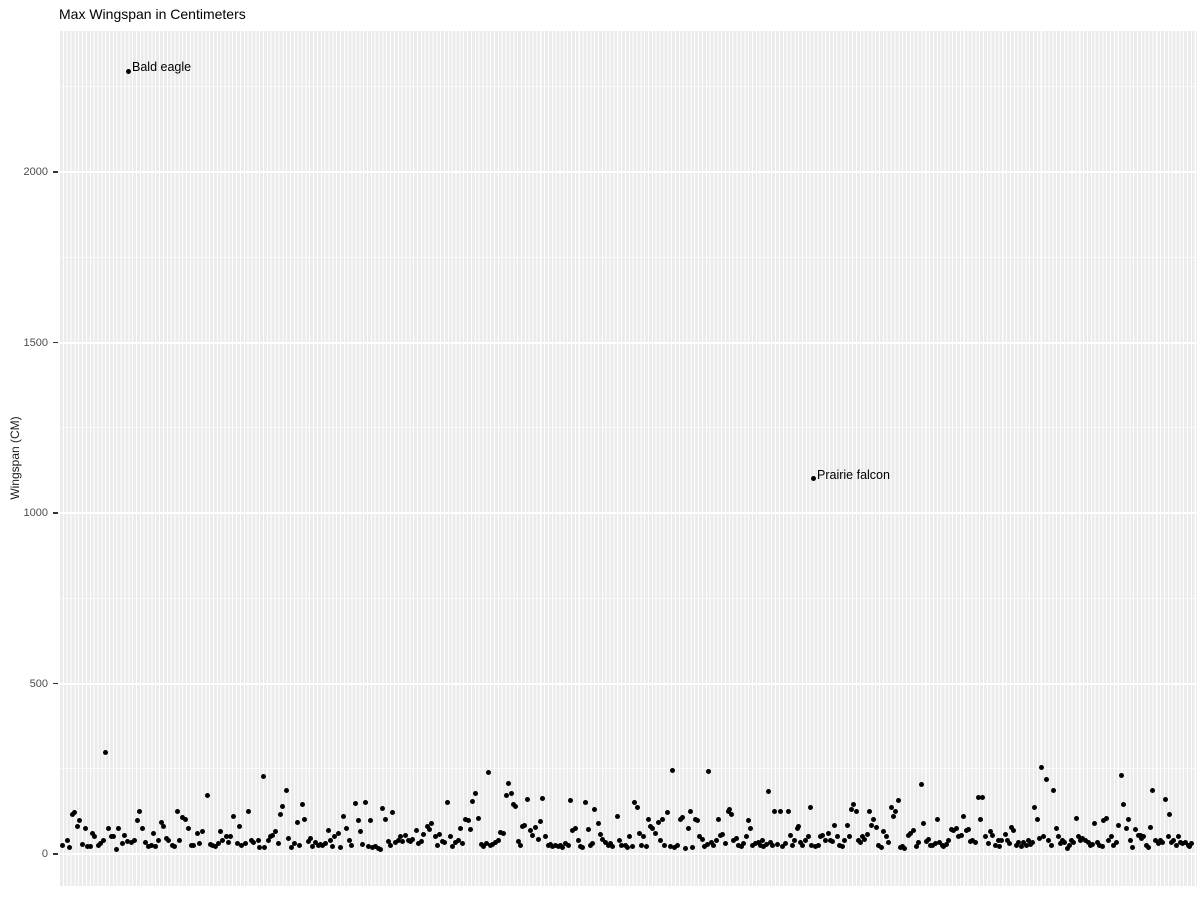  Describe the element at coordinates (55, 342) in the screenshot. I see `y-tick-mark` at that location.